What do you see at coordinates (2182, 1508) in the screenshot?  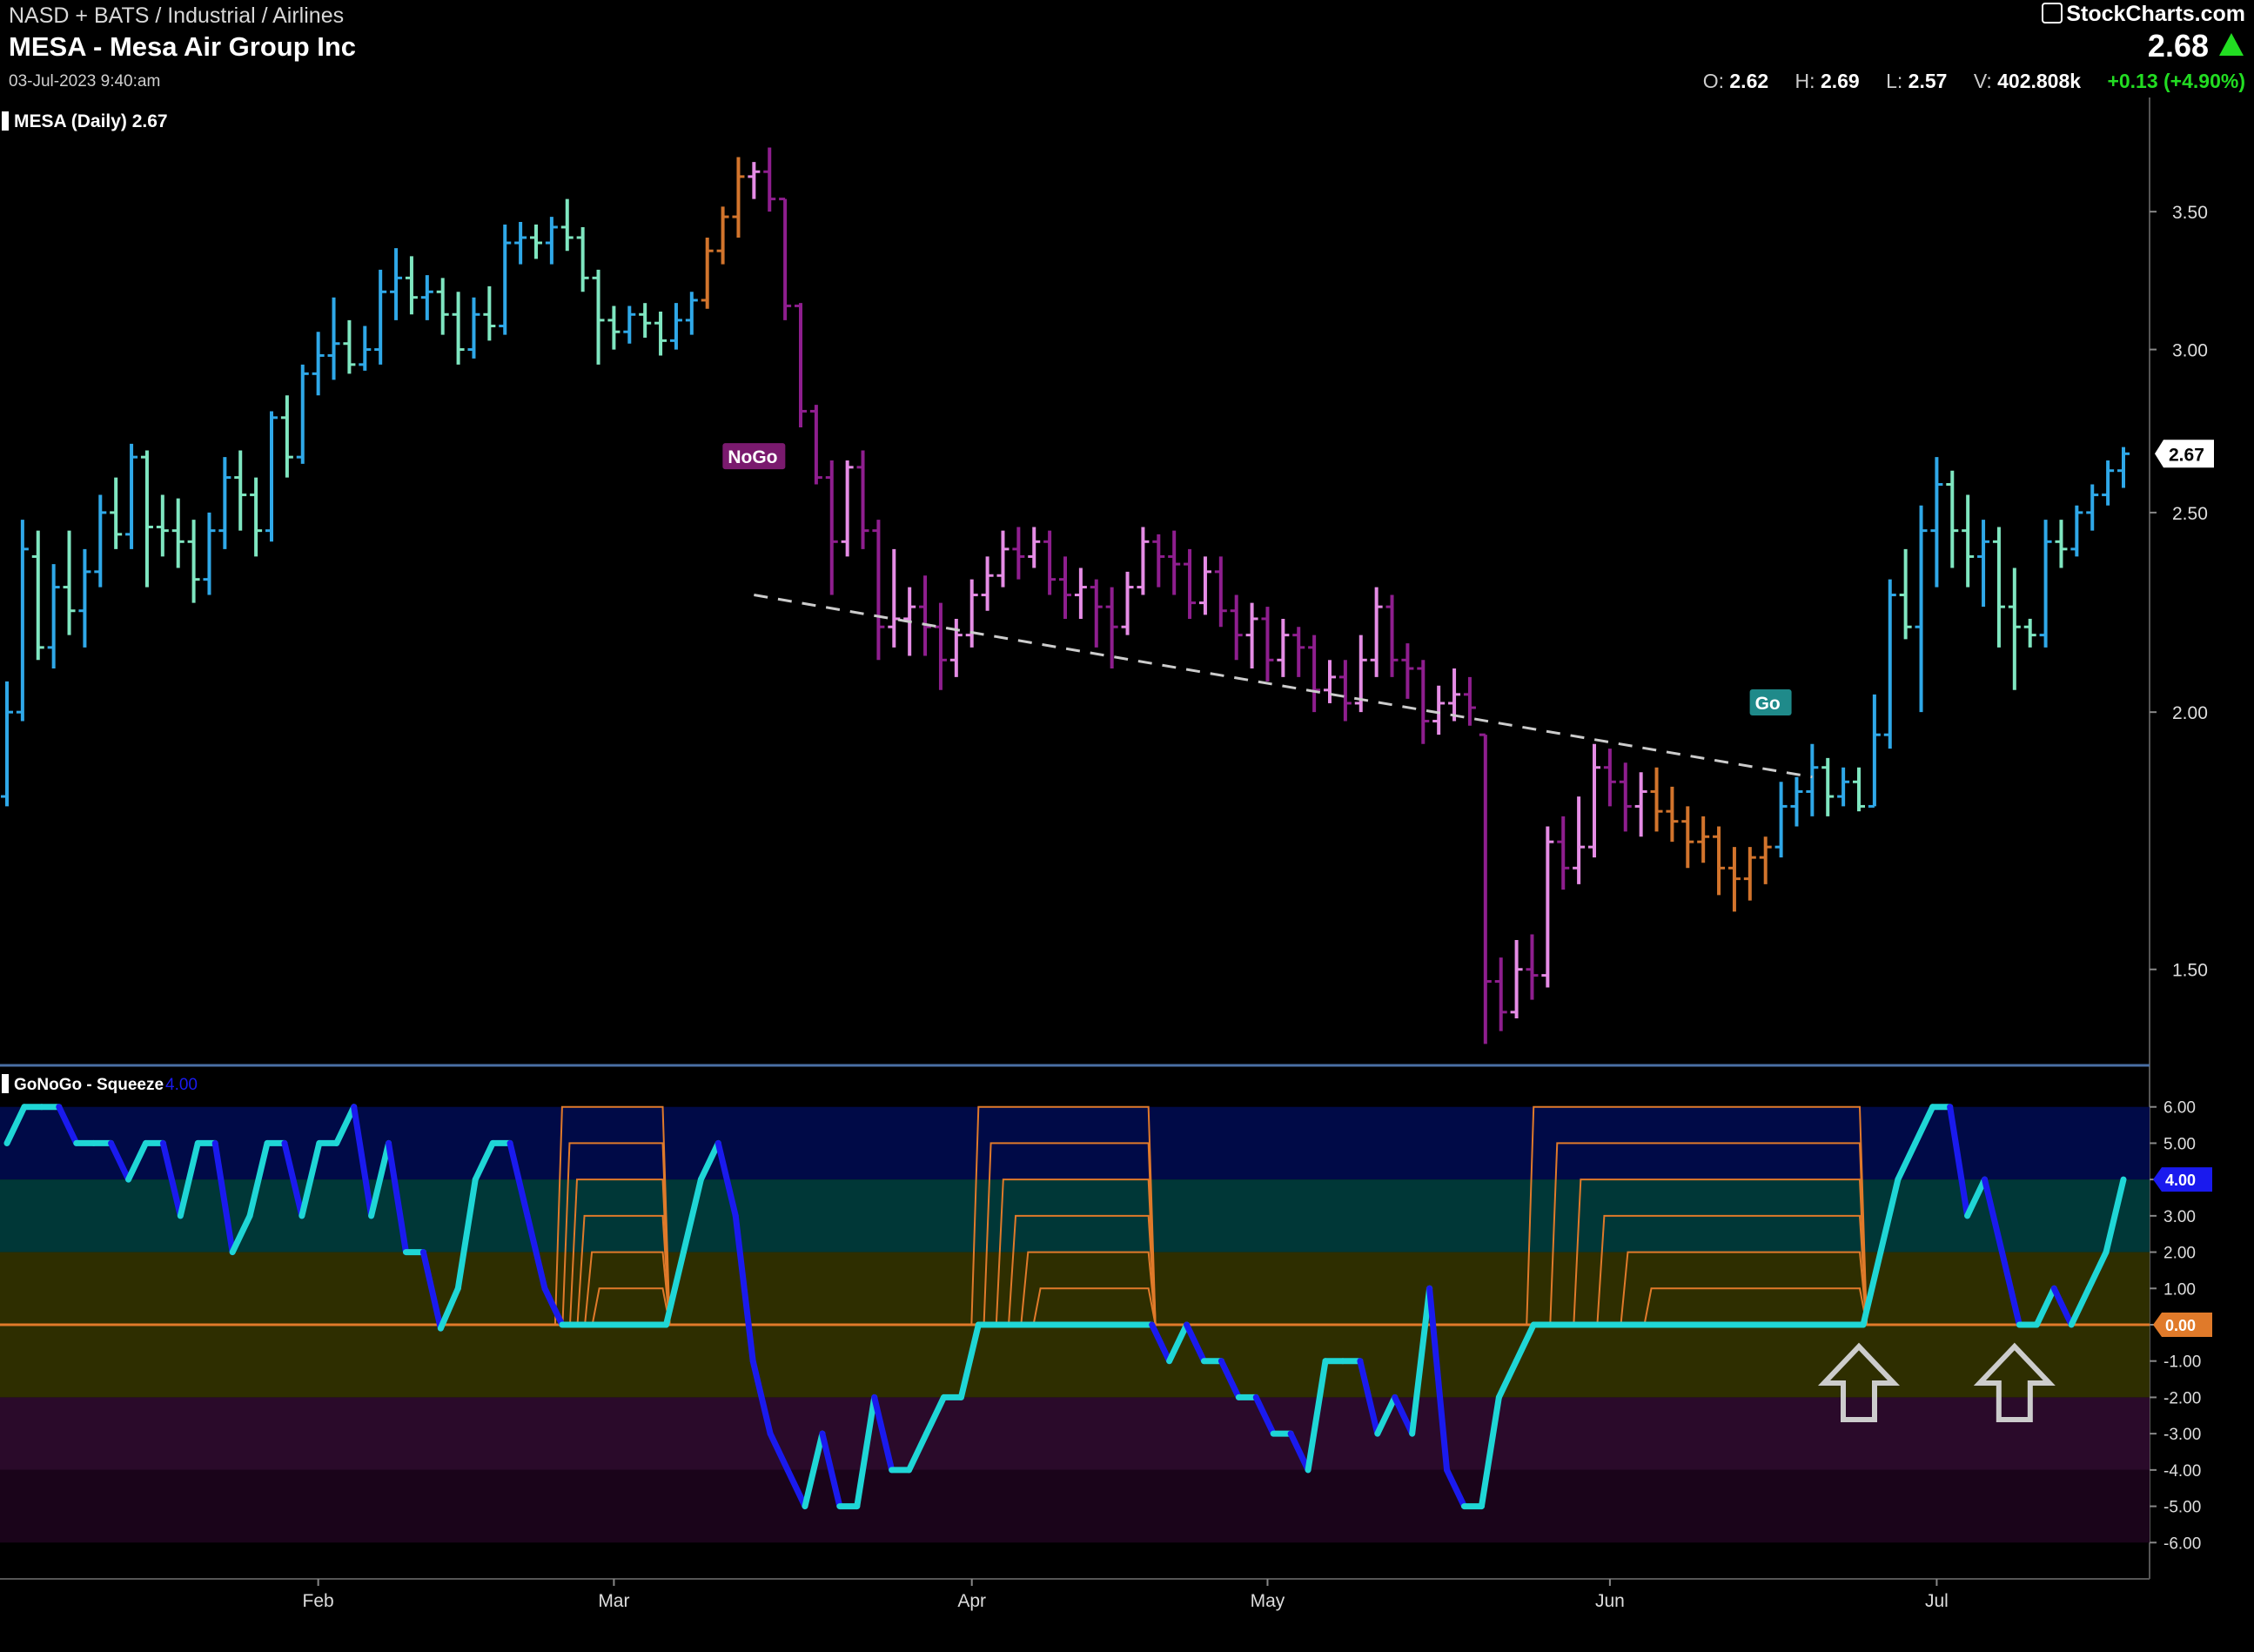 I see `osc-tick-label: -5.00` at bounding box center [2182, 1508].